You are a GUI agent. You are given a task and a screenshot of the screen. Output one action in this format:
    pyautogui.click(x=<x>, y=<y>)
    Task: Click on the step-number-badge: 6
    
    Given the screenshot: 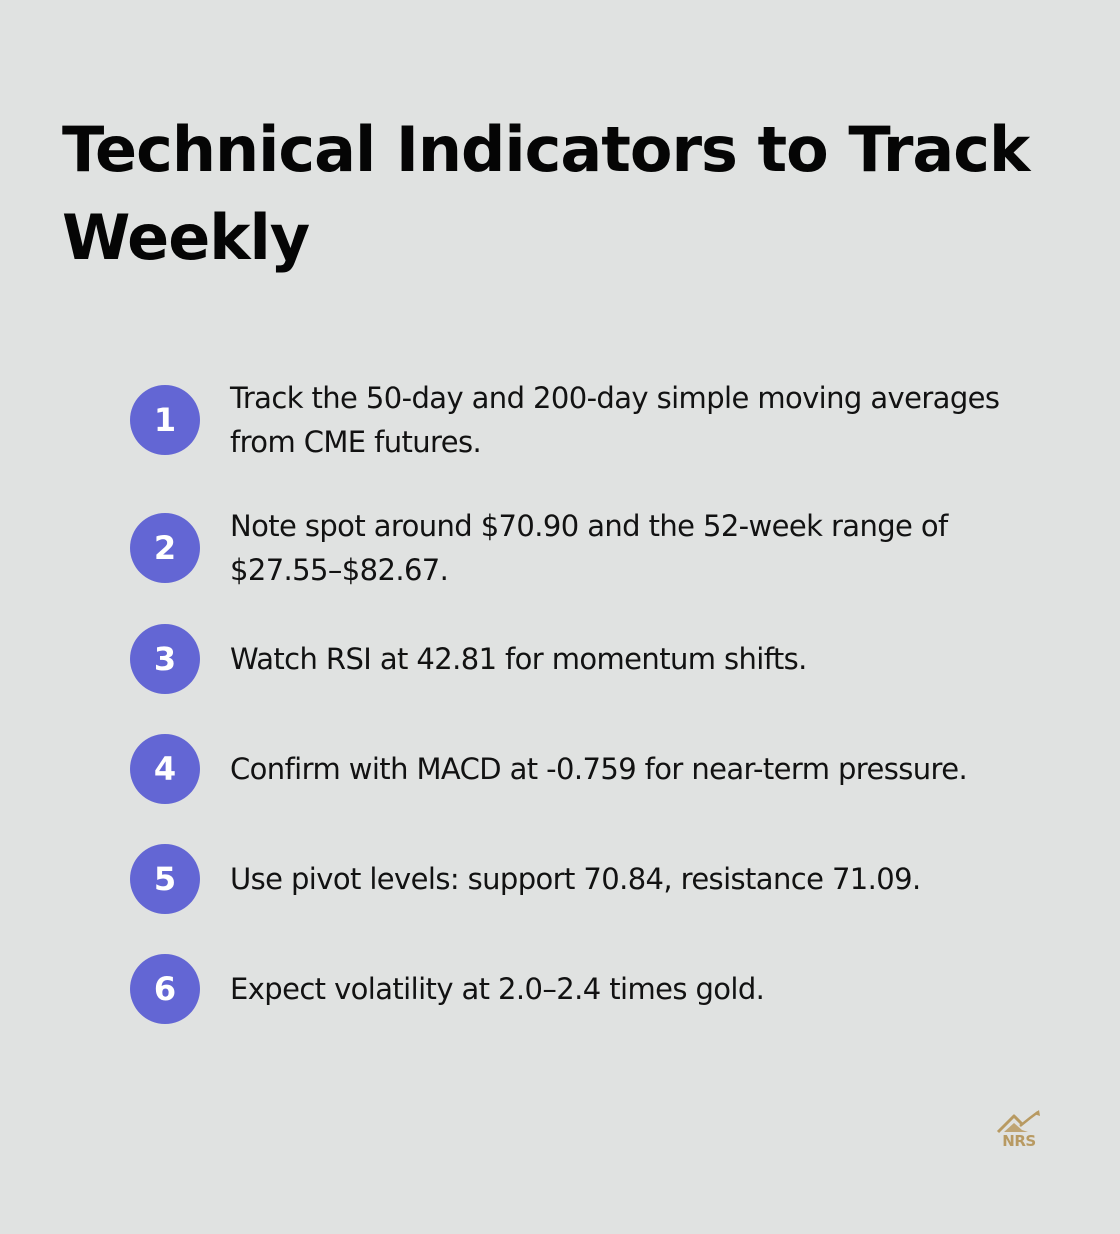 What is the action you would take?
    pyautogui.click(x=165, y=989)
    